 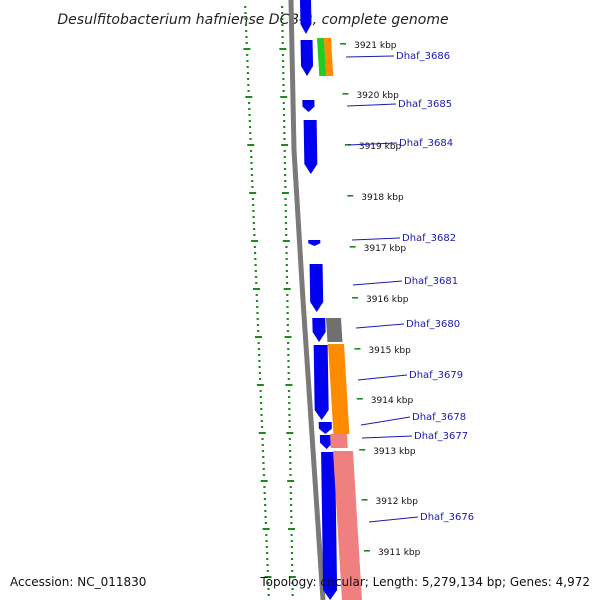 I want to click on gene-label: Dhaf_3677, so click(x=441, y=436).